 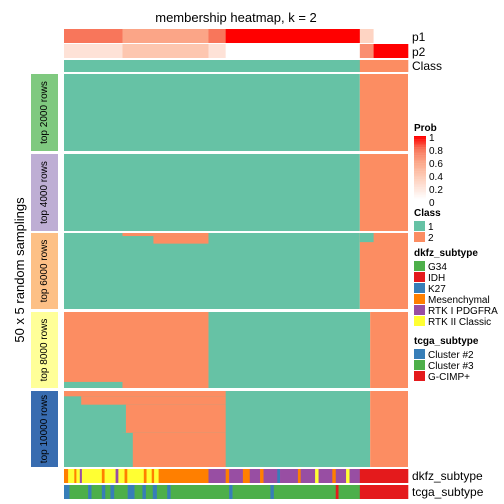 I want to click on row-group-label-4: top 8000 rows, so click(x=44, y=350).